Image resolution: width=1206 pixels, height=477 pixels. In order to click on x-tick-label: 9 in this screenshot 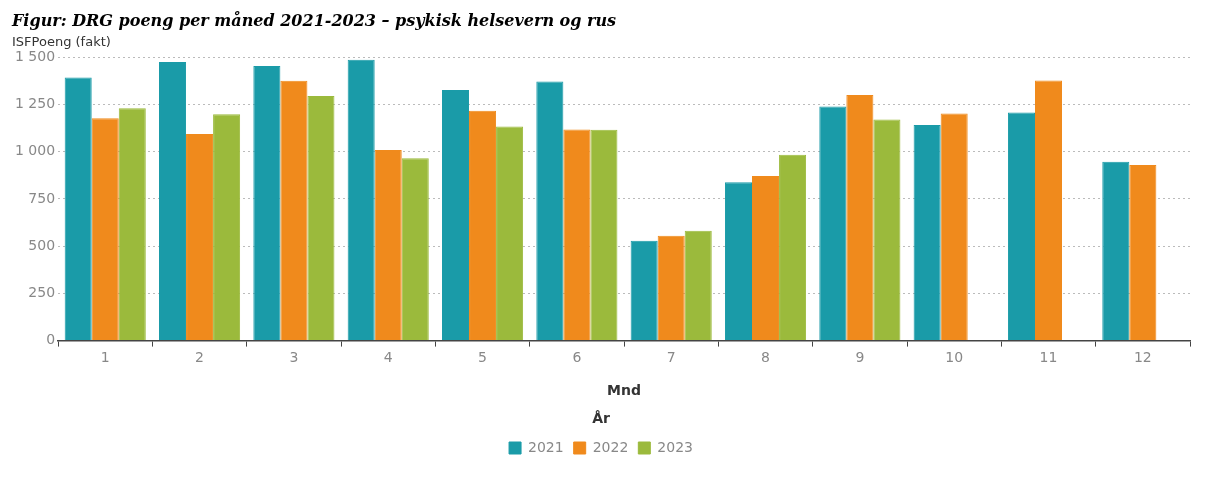, I will do `click(860, 356)`.